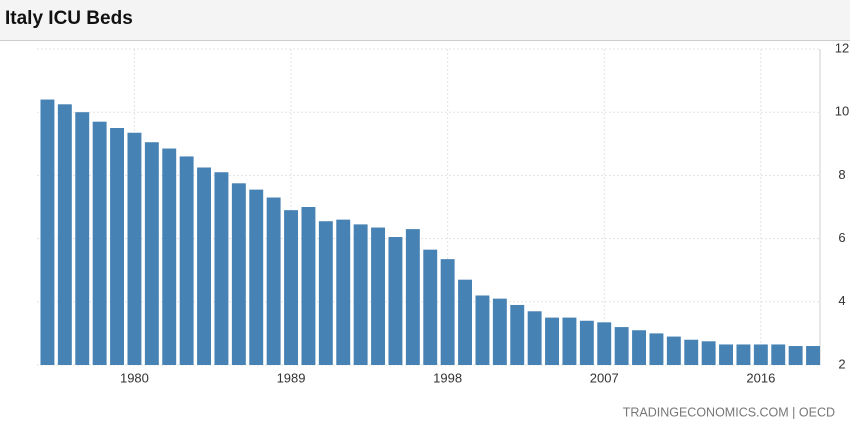 The image size is (850, 433). I want to click on y-tick-label: 2, so click(841, 363).